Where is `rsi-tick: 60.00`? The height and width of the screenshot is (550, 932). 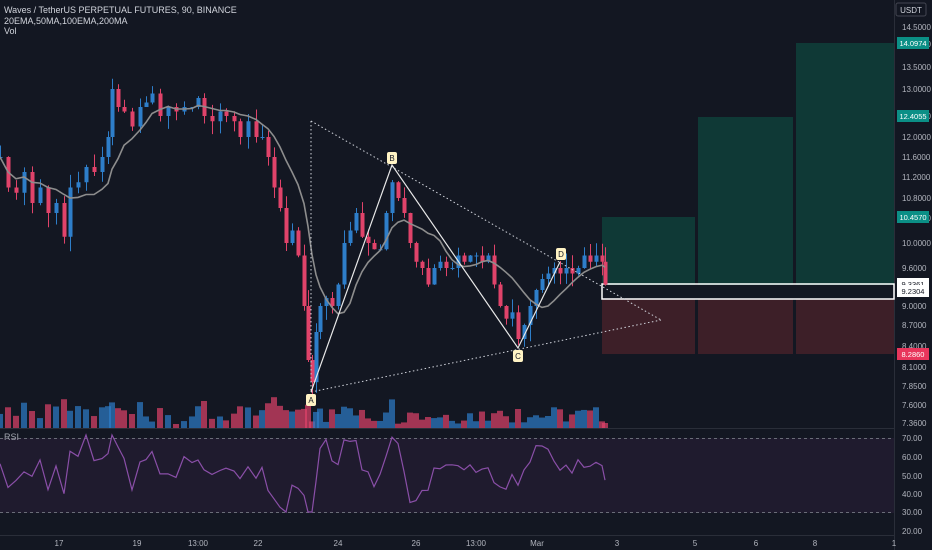
rsi-tick: 60.00 is located at coordinates (912, 457).